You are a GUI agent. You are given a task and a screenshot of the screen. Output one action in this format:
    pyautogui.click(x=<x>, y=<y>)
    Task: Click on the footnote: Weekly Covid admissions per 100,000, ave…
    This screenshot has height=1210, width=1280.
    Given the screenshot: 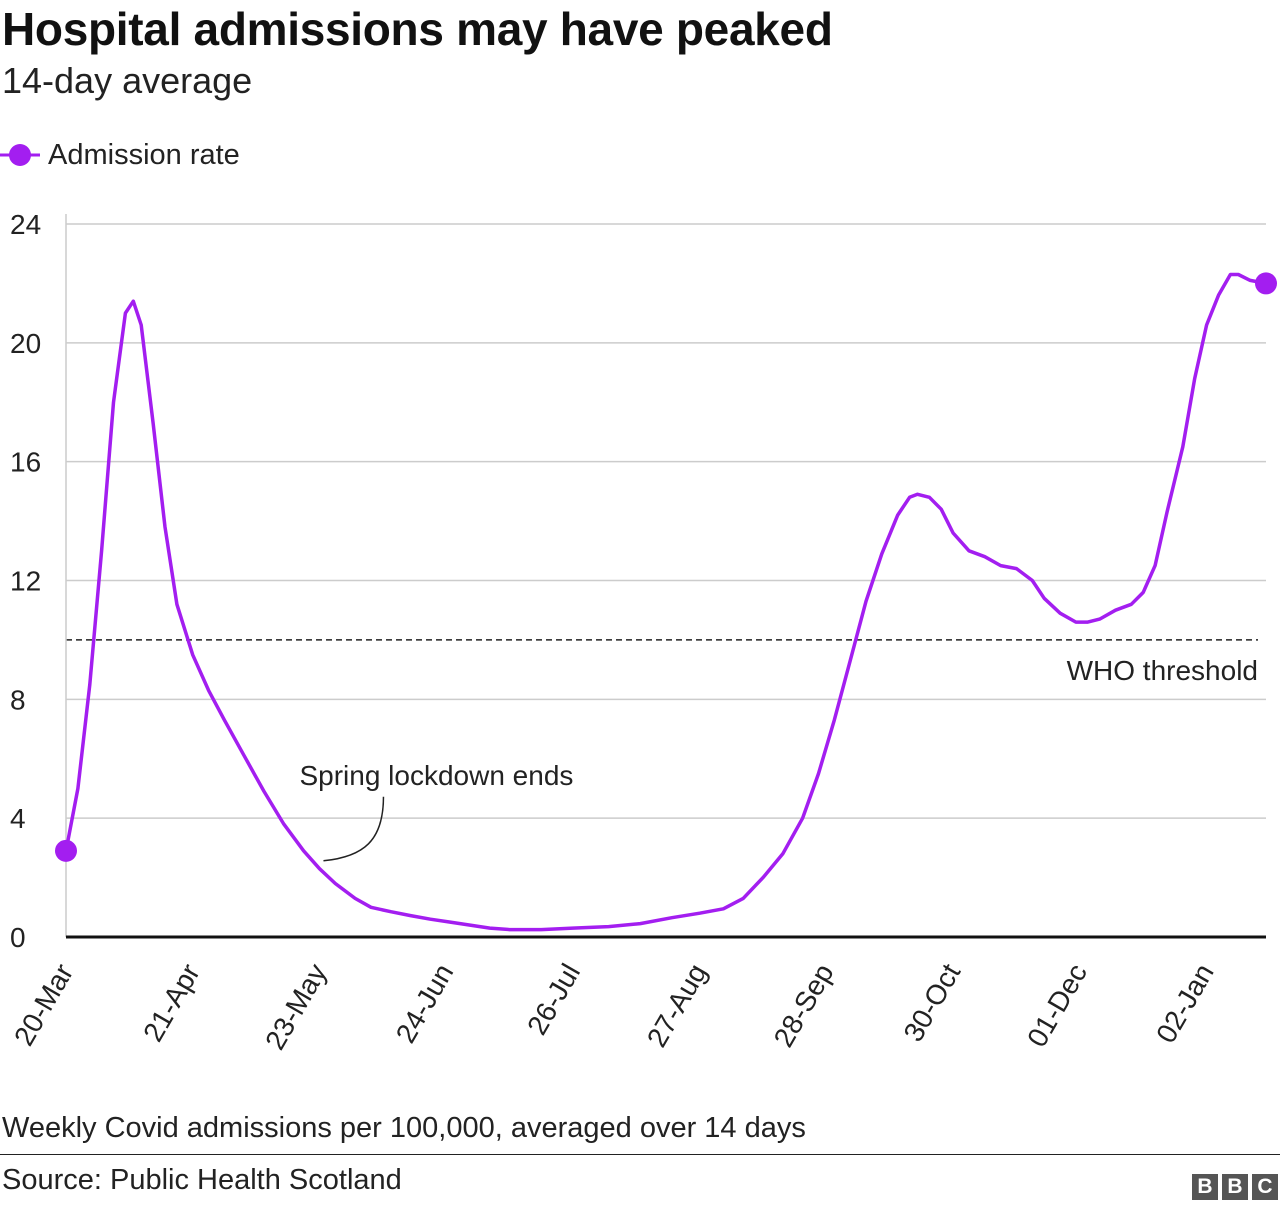 What is the action you would take?
    pyautogui.click(x=404, y=1128)
    